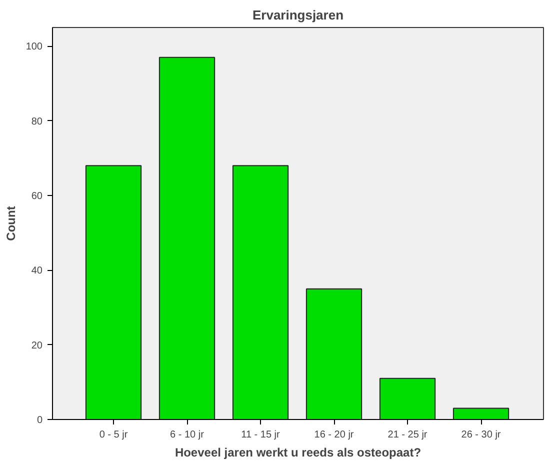 Image resolution: width=549 pixels, height=465 pixels. Describe the element at coordinates (37, 196) in the screenshot. I see `y-tick-label: 60` at that location.